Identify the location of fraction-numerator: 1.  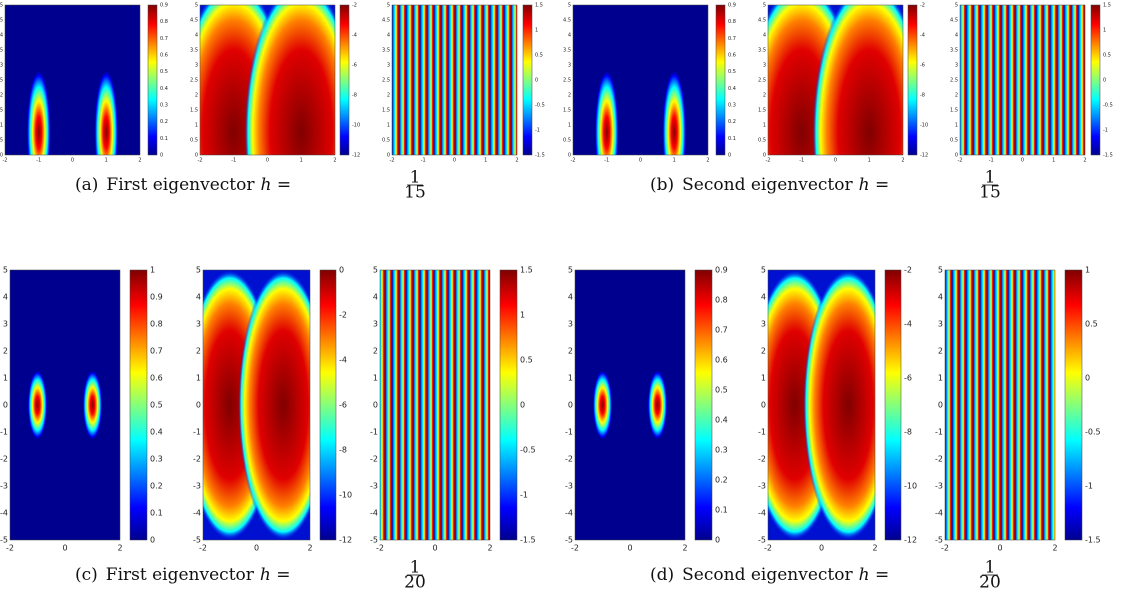
(415, 178).